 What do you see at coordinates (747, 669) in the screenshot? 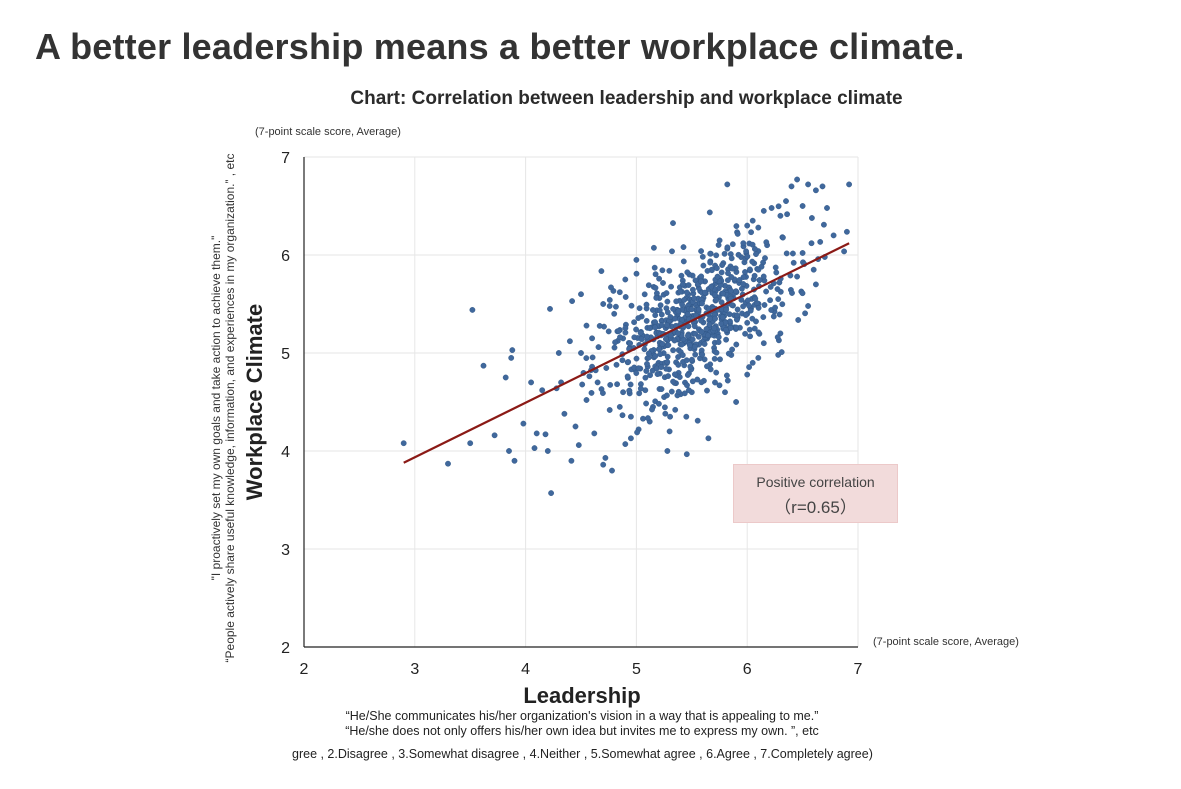
I see `x-tick-label: 6` at bounding box center [747, 669].